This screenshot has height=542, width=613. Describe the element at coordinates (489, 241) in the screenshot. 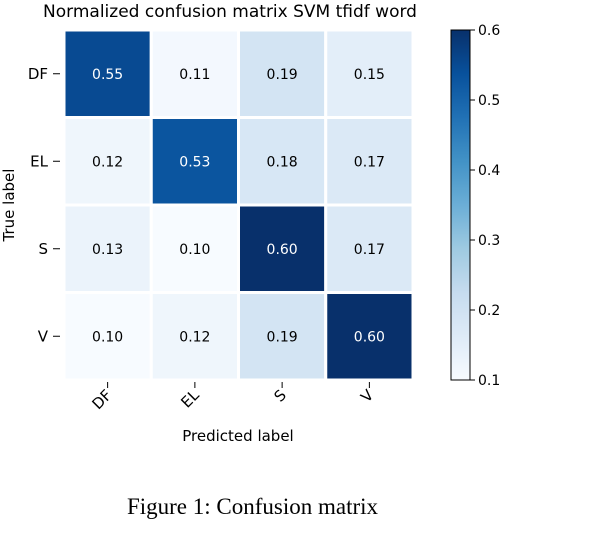

I see `colorbar-tick-label: 0.3` at that location.